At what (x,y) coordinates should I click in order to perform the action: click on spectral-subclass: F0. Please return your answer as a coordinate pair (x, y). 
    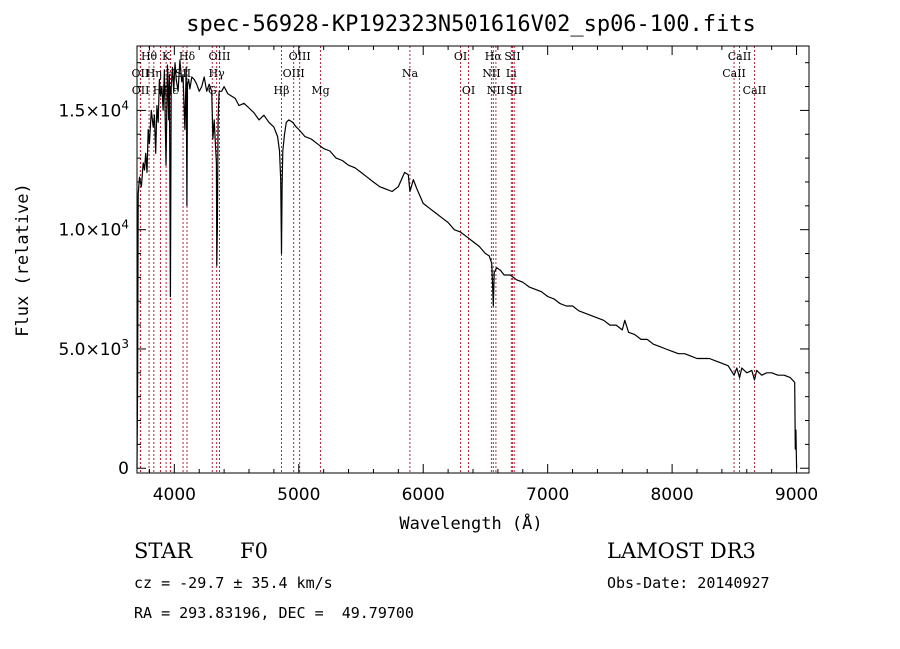
    Looking at the image, I should click on (254, 551).